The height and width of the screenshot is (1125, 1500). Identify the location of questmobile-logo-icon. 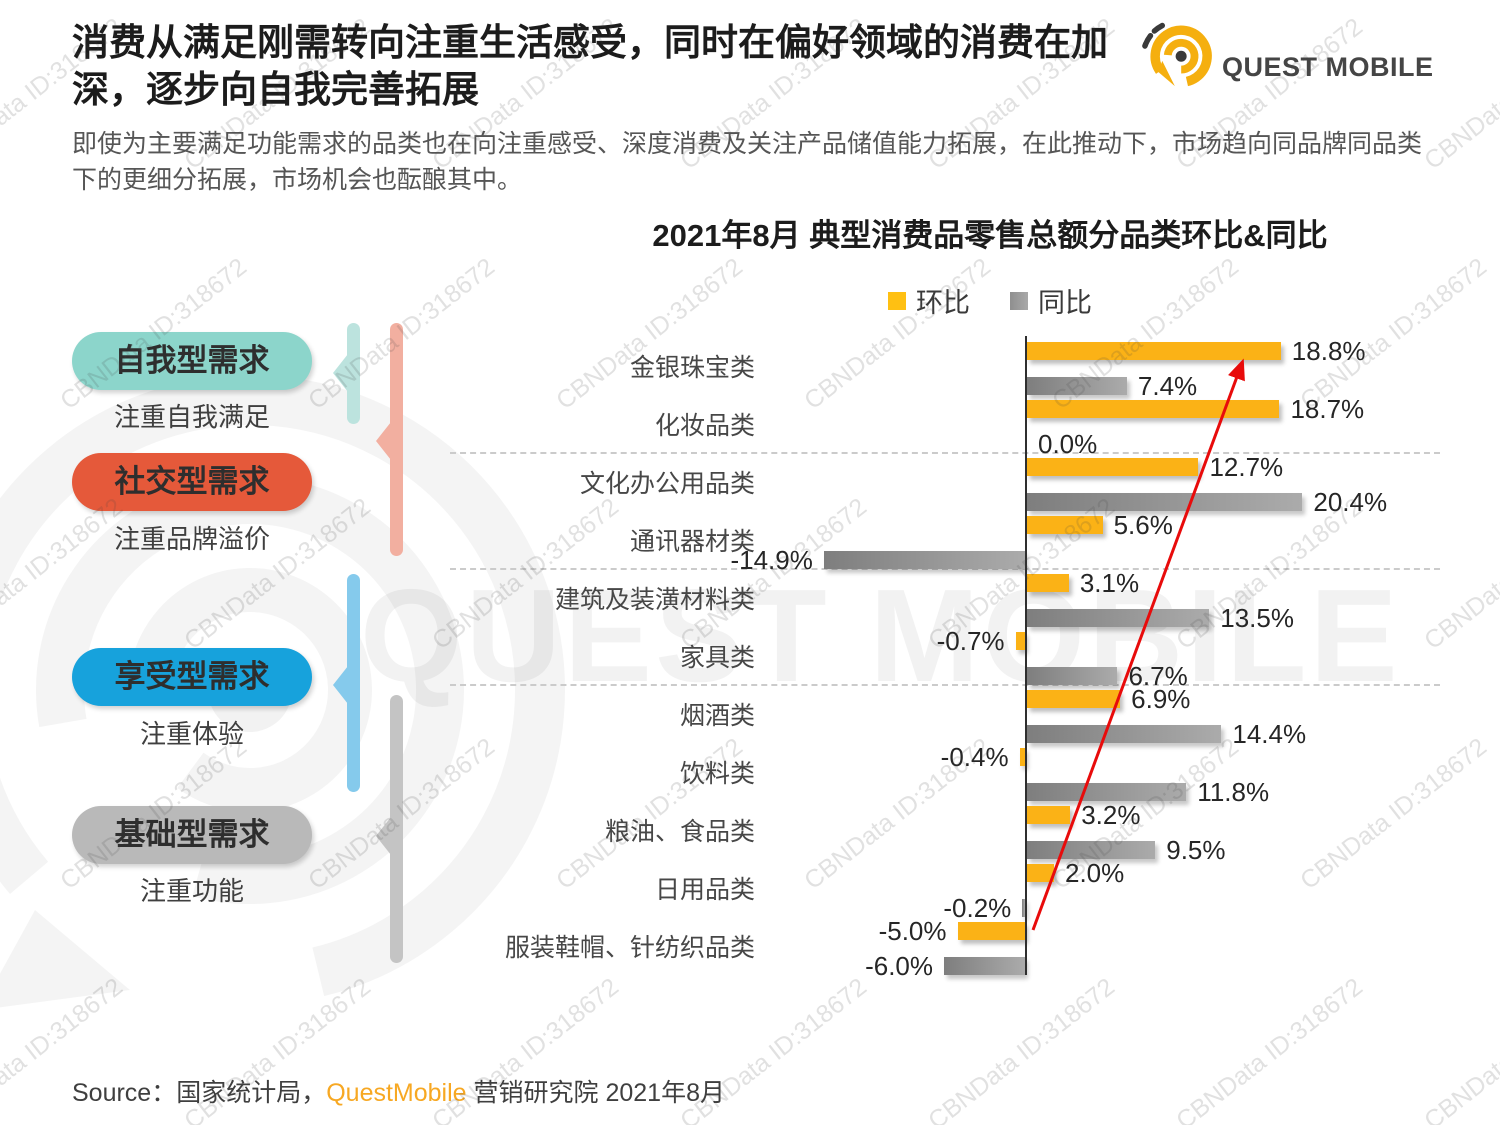
(1177, 54).